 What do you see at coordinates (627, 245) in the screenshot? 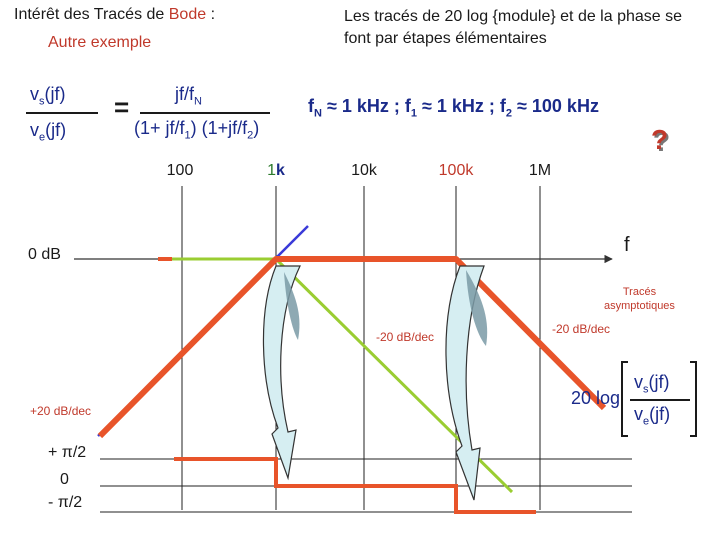
I see `frequency-axis-label: f` at bounding box center [627, 245].